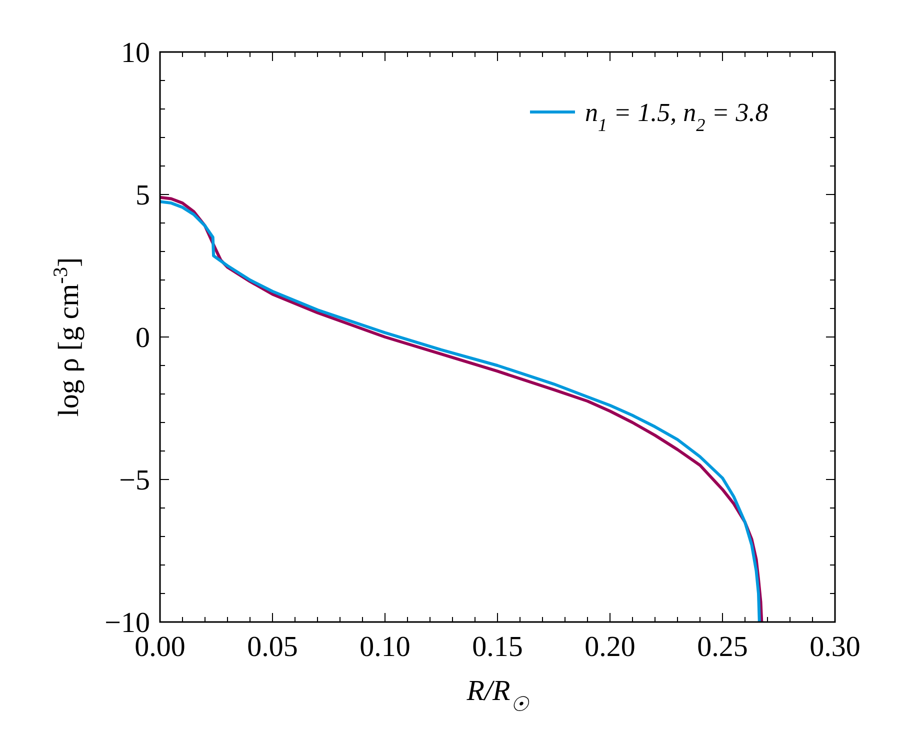  Describe the element at coordinates (272, 647) in the screenshot. I see `x-tick-label: 0.05` at that location.